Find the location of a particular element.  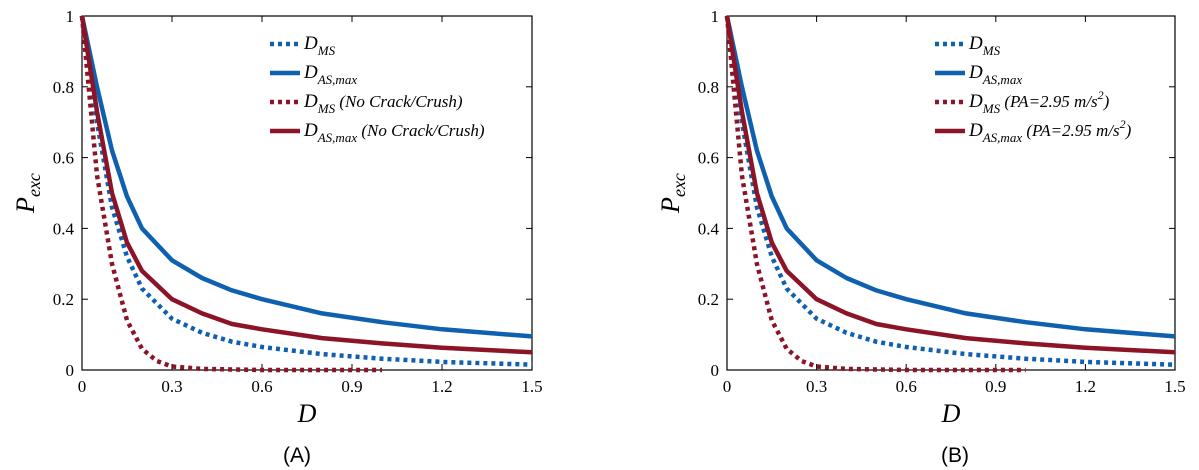

legend-entry: DMS (PA=2.95 m/s2) is located at coordinates (1039, 102).